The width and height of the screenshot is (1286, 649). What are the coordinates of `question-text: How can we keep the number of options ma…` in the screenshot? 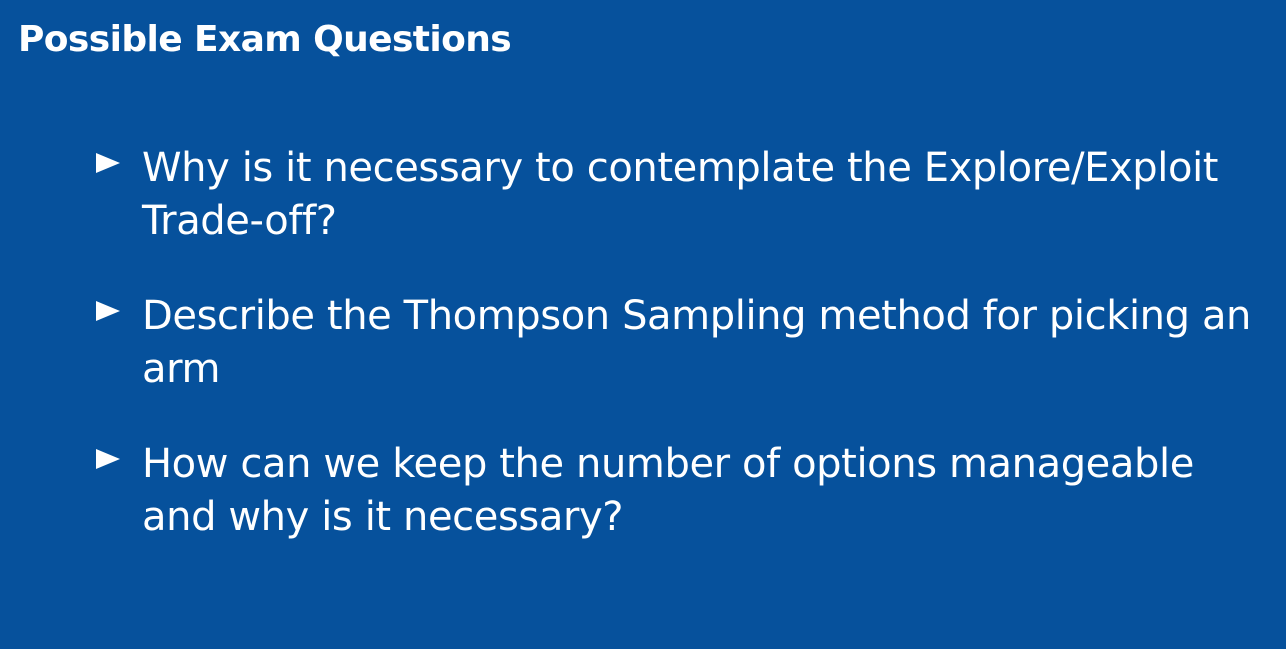 It's located at (708, 491).